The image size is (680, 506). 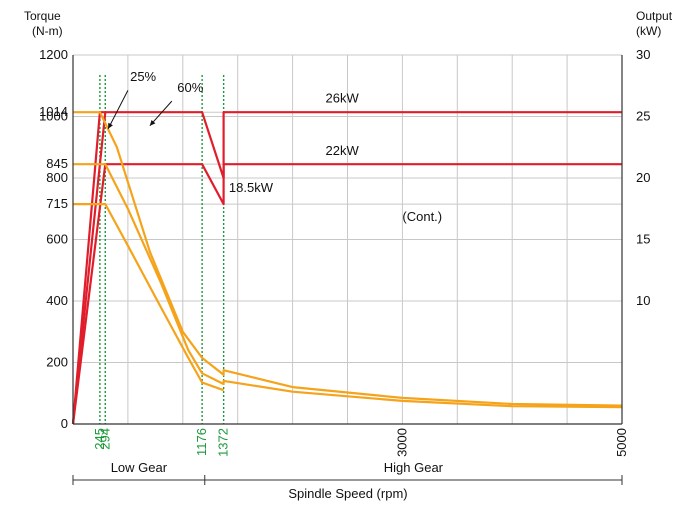 I want to click on y-right-title-line1: Output, so click(x=654, y=16).